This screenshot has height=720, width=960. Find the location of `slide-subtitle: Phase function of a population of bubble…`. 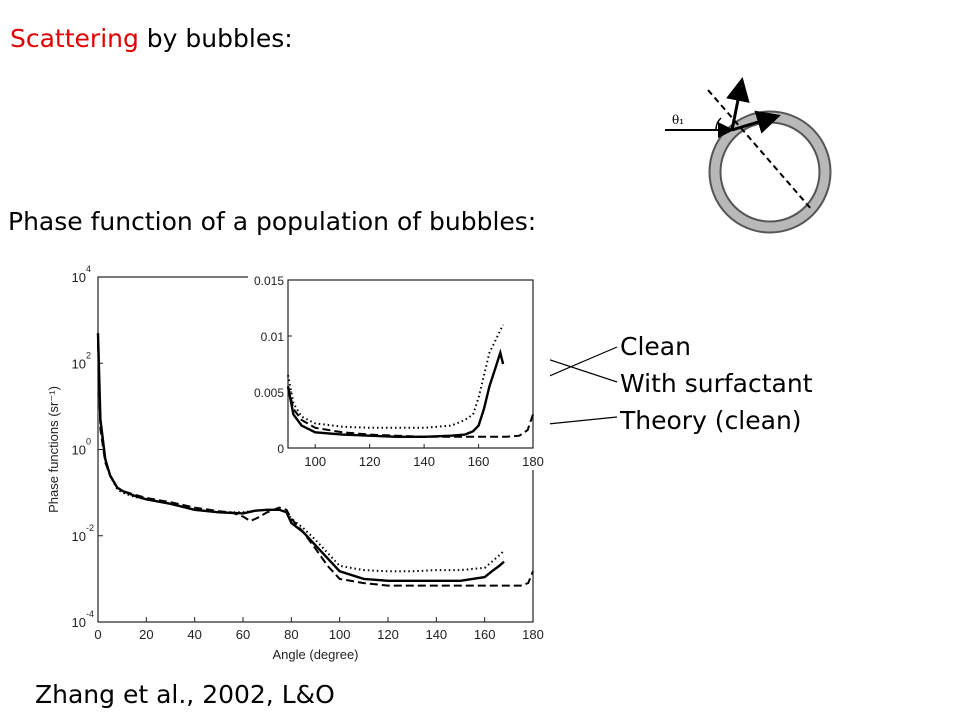

slide-subtitle: Phase function of a population of bubble… is located at coordinates (272, 221).